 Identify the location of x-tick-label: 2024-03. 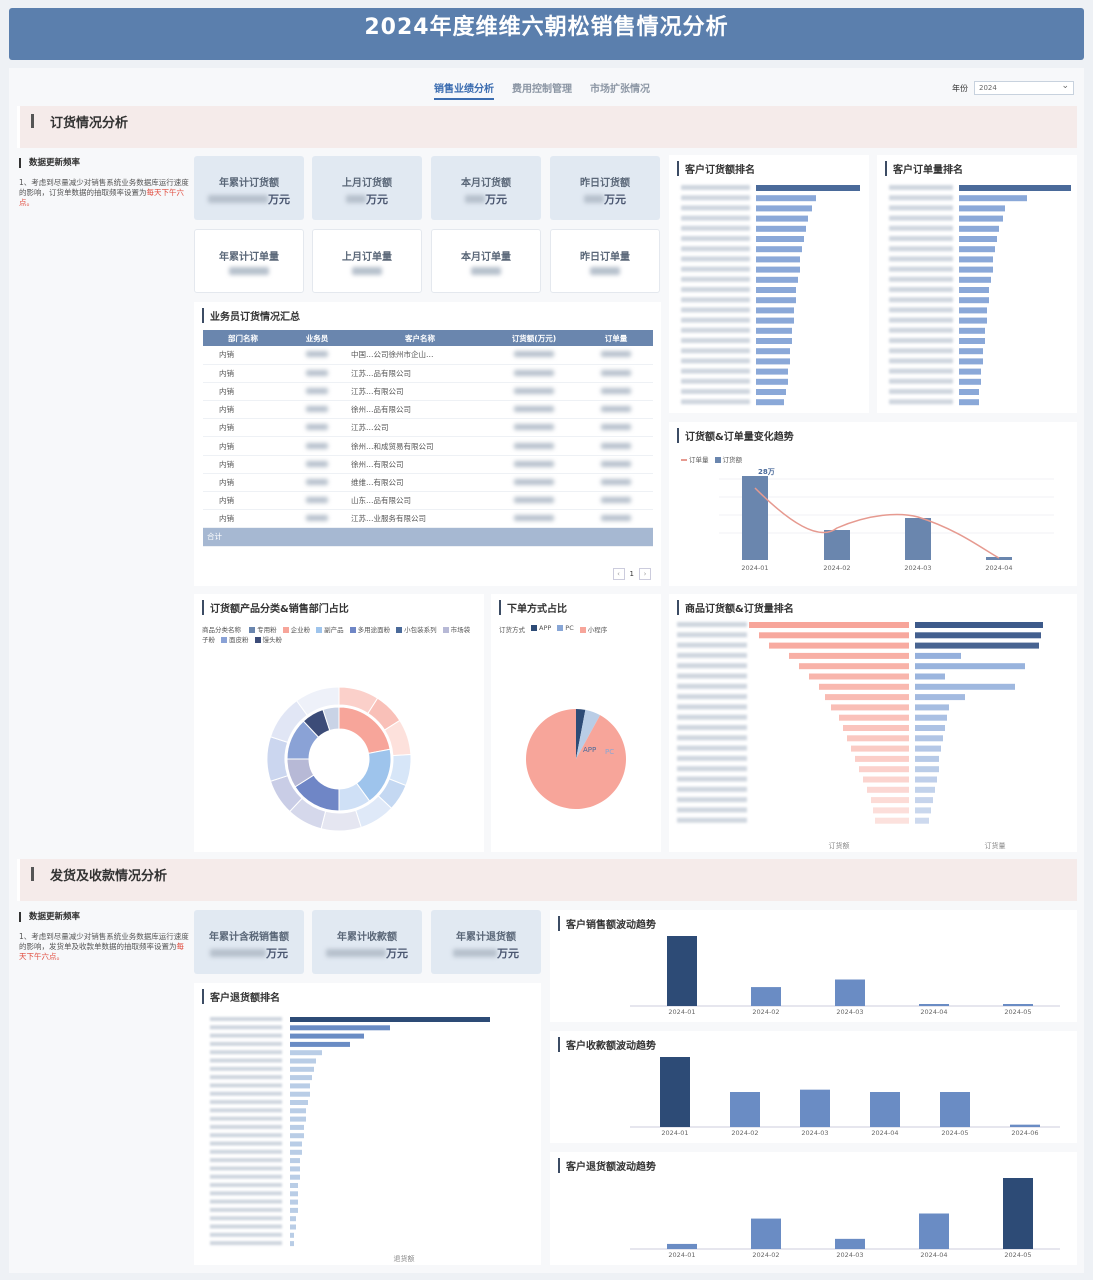
(849, 1012).